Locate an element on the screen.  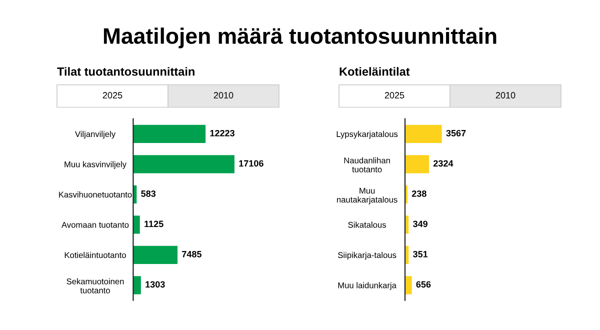
data-label: 1303 is located at coordinates (155, 284).